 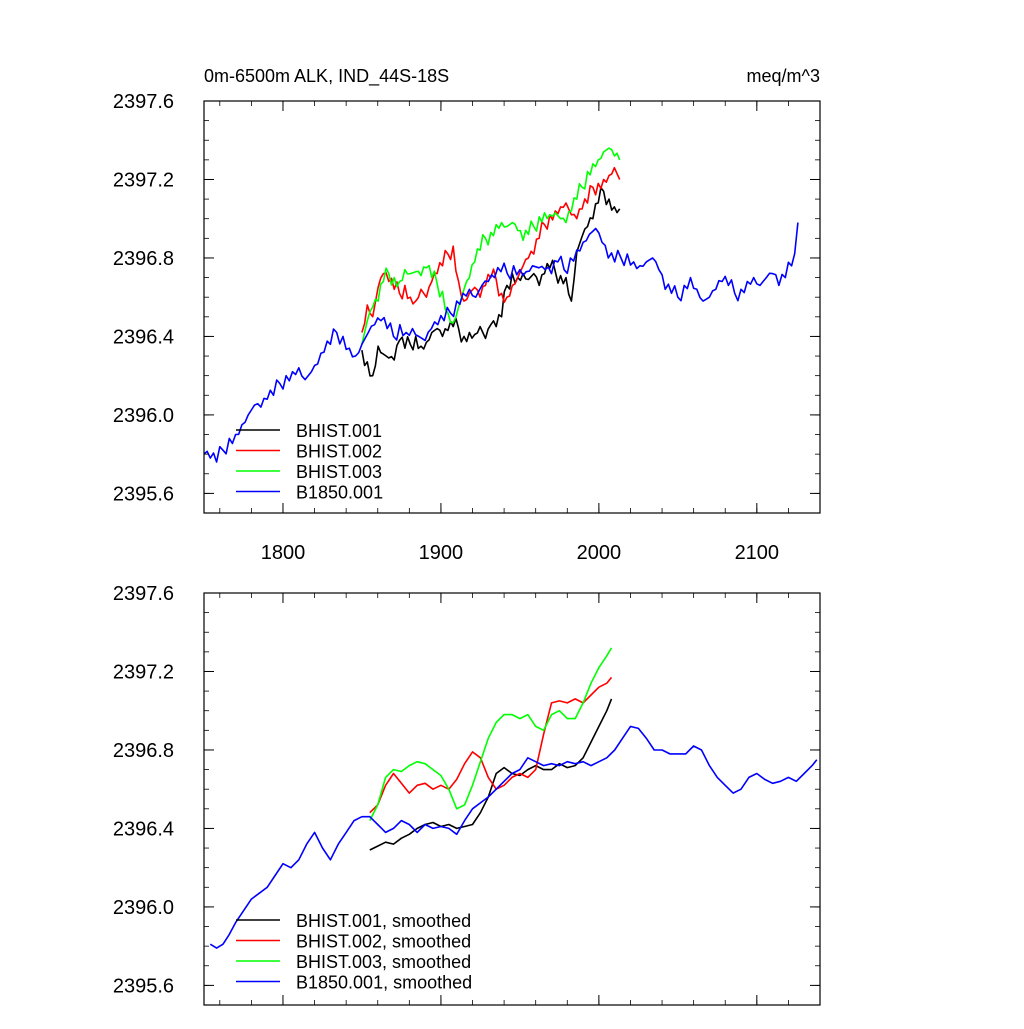 What do you see at coordinates (383, 942) in the screenshot?
I see `legend-label: BHIST.002, smoothed` at bounding box center [383, 942].